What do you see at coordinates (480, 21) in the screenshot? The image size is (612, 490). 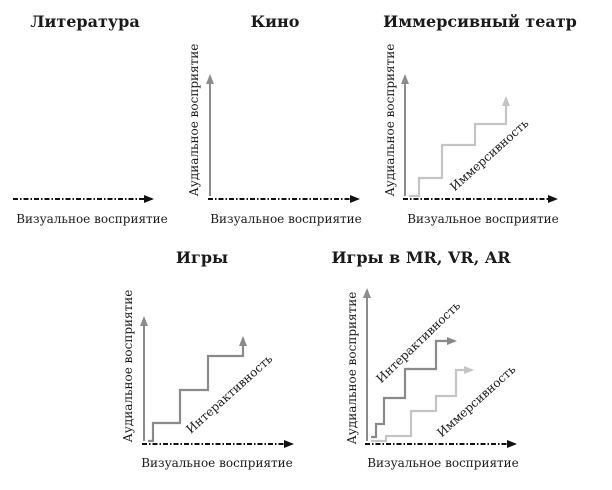 I see `panel-title: Иммерсивный театр` at bounding box center [480, 21].